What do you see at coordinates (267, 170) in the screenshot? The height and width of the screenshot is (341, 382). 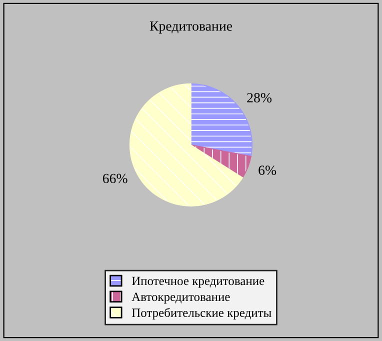 I see `data-label: 6%` at bounding box center [267, 170].